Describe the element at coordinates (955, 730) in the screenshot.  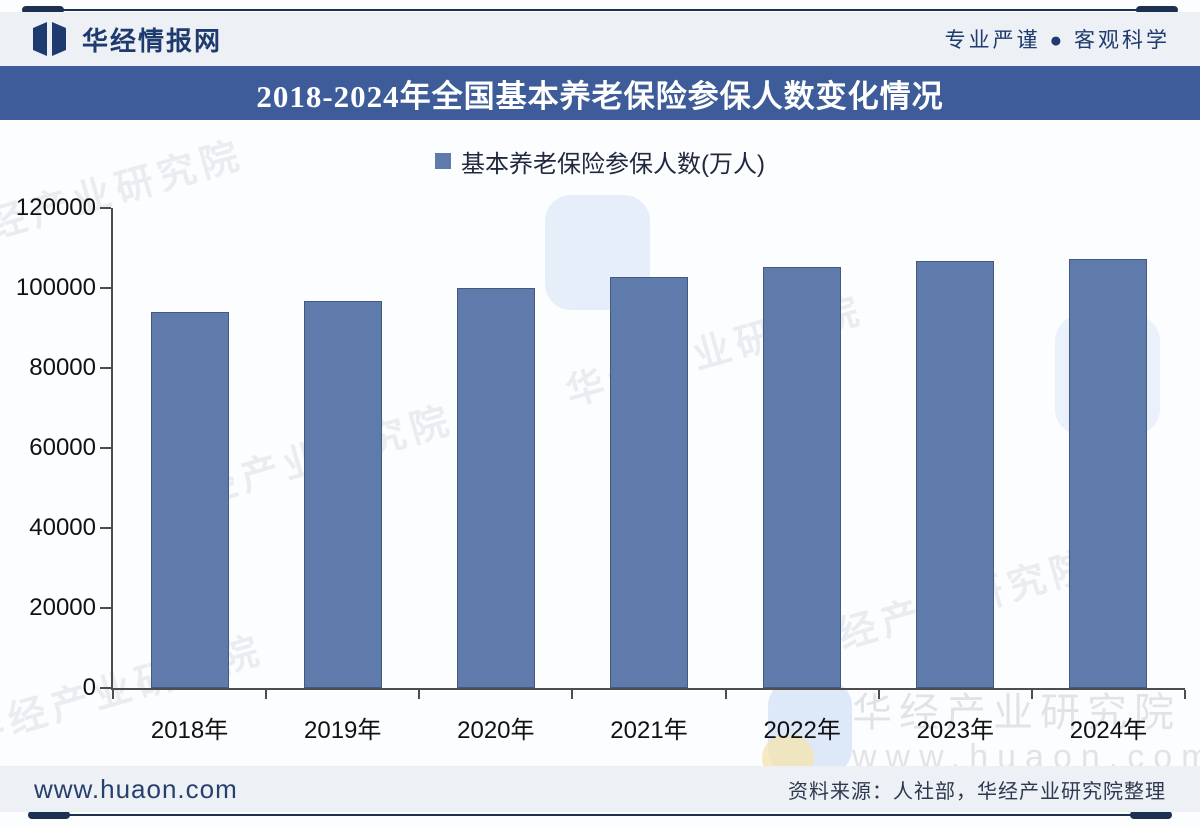
I see `x-axis-label: 2023年` at that location.